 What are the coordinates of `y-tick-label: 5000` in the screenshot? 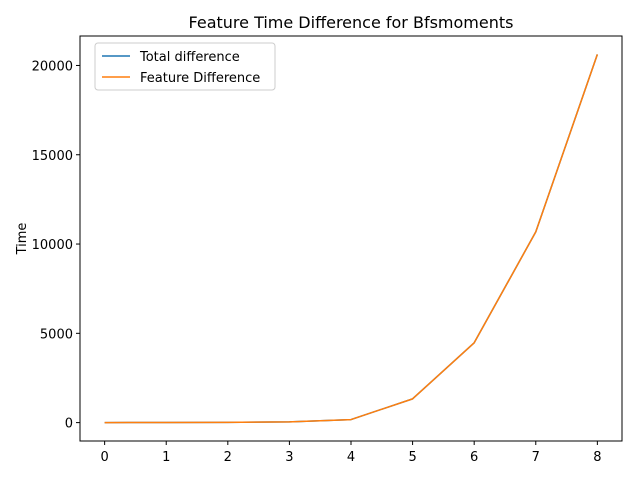 It's located at (56, 334).